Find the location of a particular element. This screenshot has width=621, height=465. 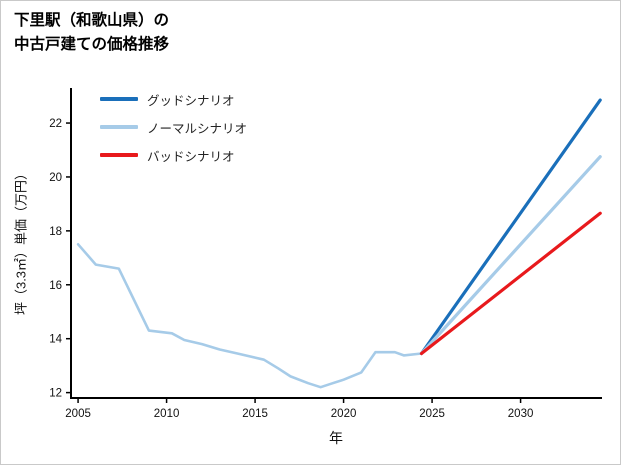

legend-line-good-scenario is located at coordinates (119, 99).